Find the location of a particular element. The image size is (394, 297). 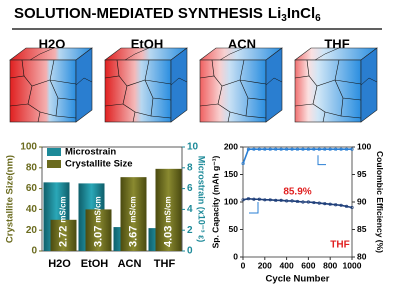

y2-tick-label: 100 is located at coordinates (364, 146).